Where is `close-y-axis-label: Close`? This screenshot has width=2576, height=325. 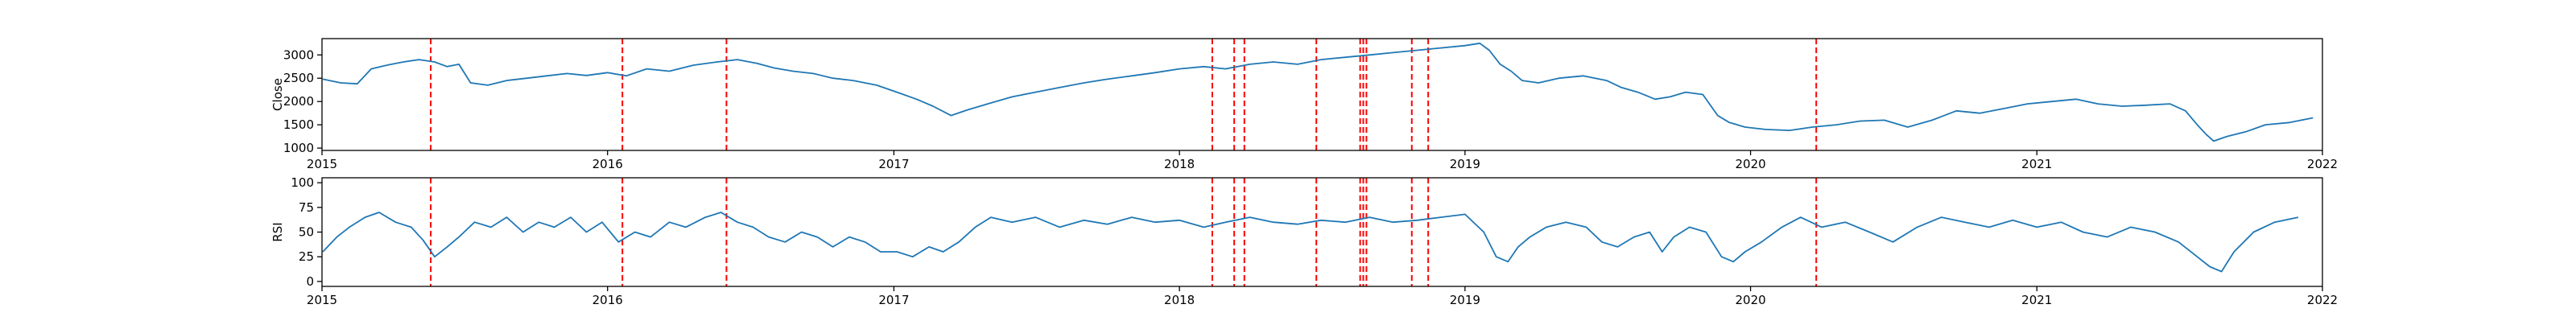 close-y-axis-label: Close is located at coordinates (277, 94).